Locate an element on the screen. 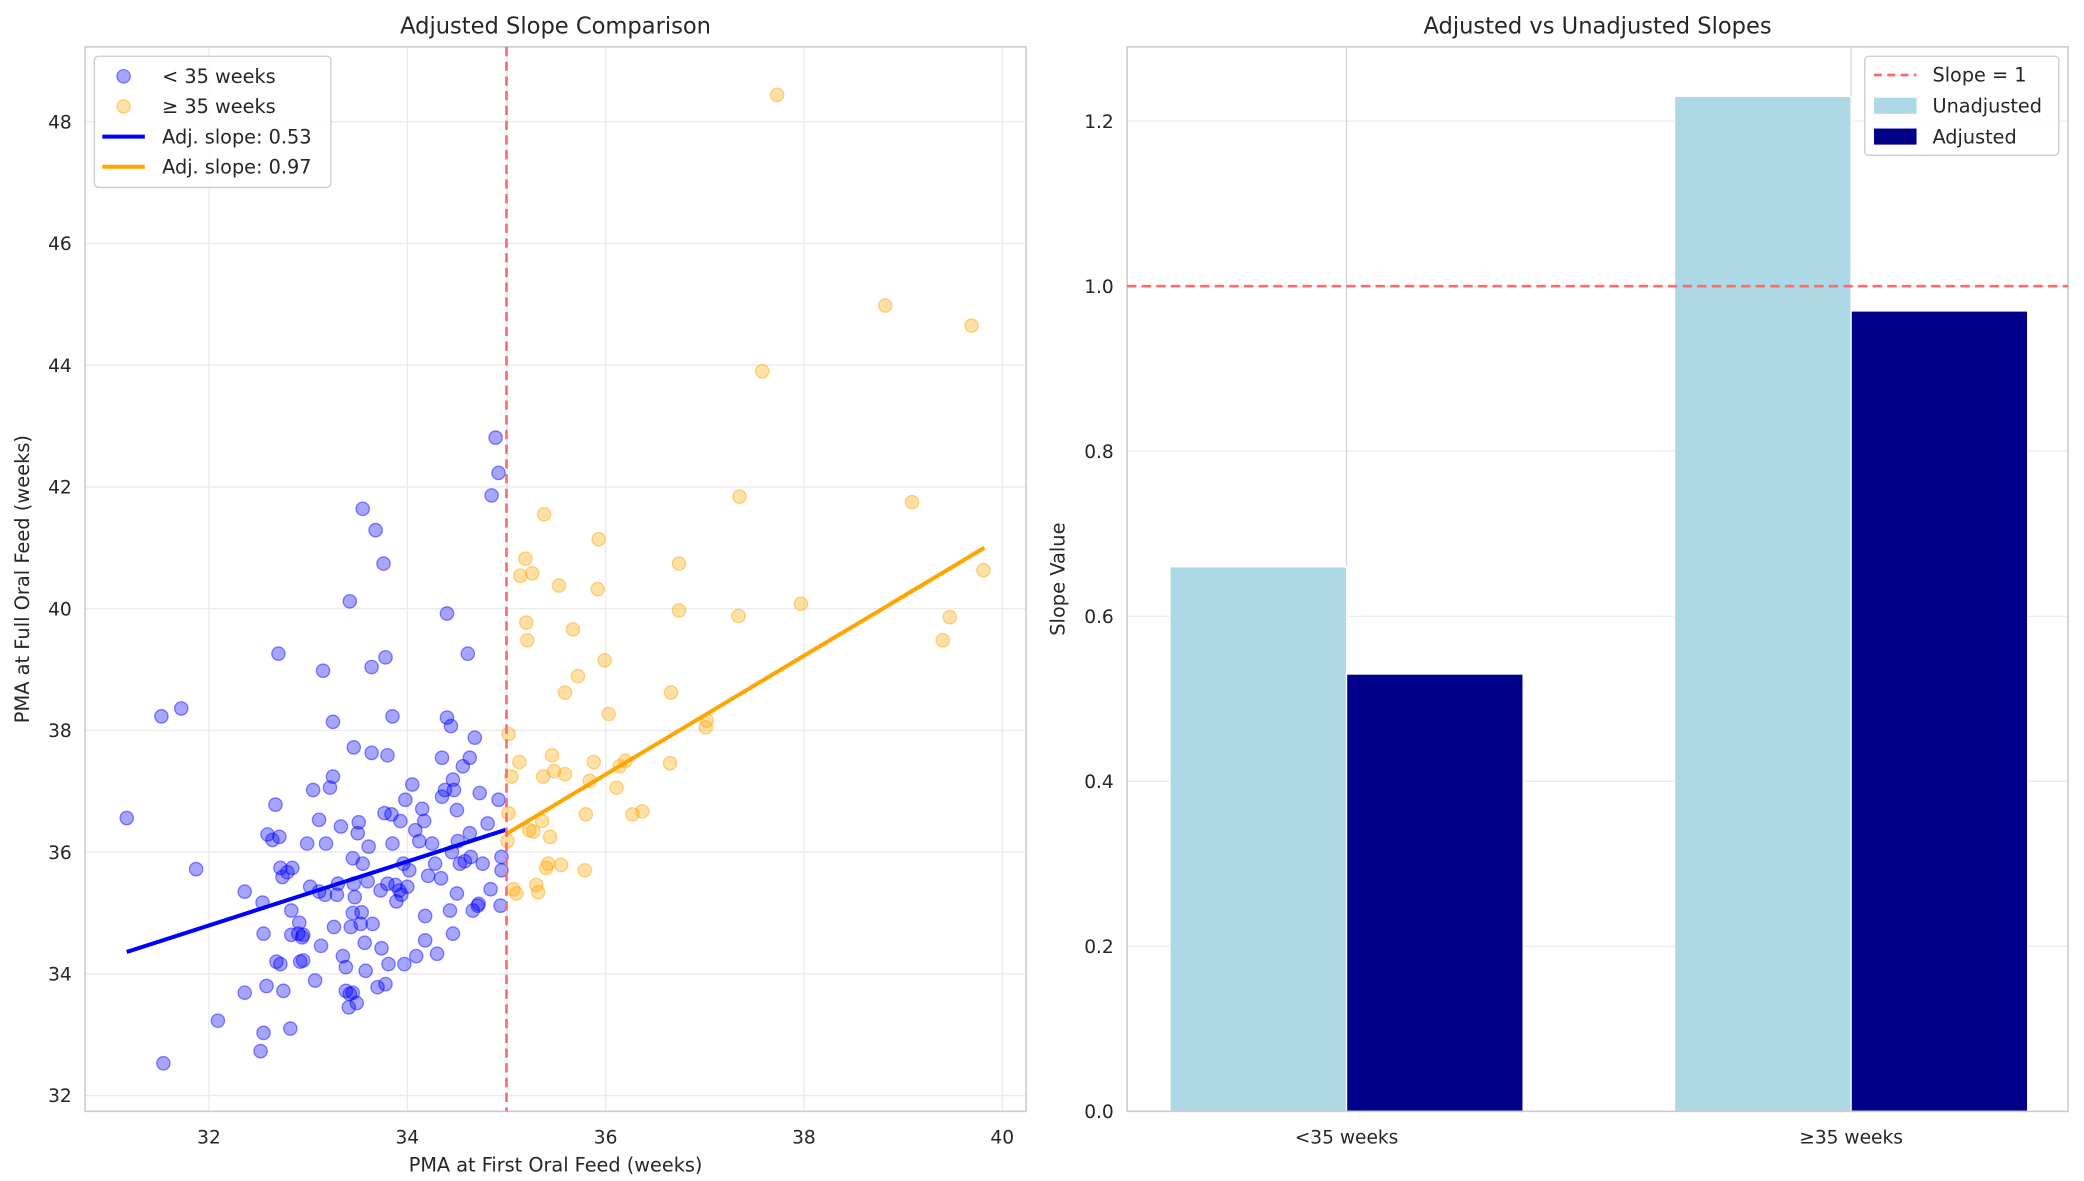 This screenshot has height=1181, width=2084. y-tick-label: 32 is located at coordinates (60, 1096).